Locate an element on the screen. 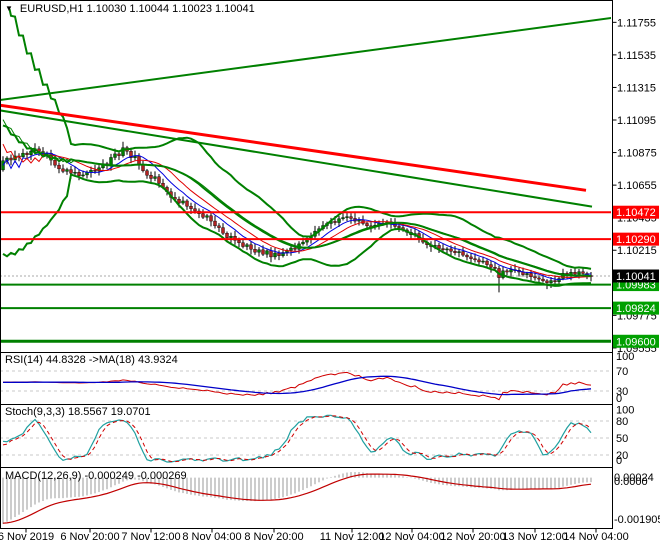 The width and height of the screenshot is (660, 560). price-tick-label: 1.10655 is located at coordinates (637, 186).